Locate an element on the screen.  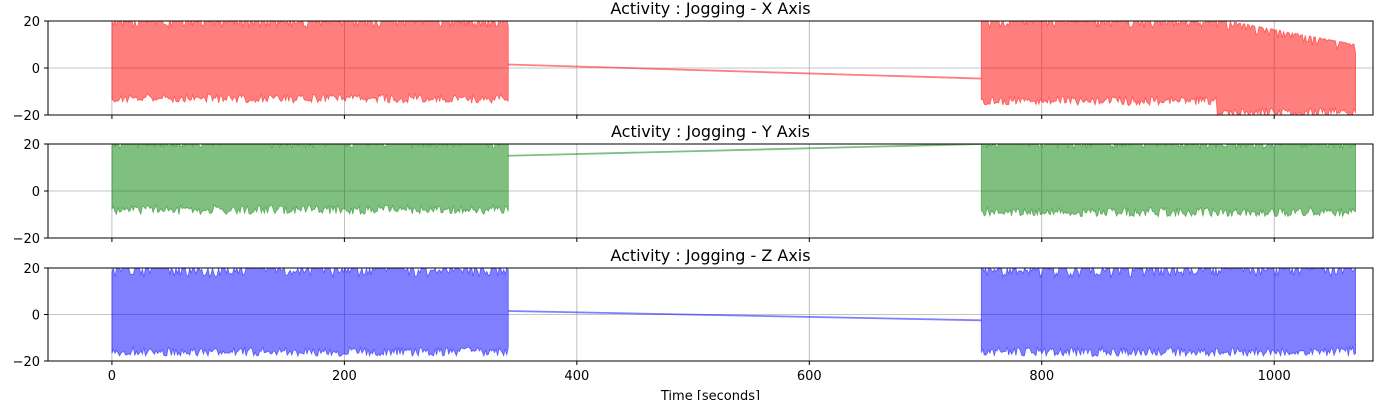
x-tick-label-2: 400 is located at coordinates (576, 376).